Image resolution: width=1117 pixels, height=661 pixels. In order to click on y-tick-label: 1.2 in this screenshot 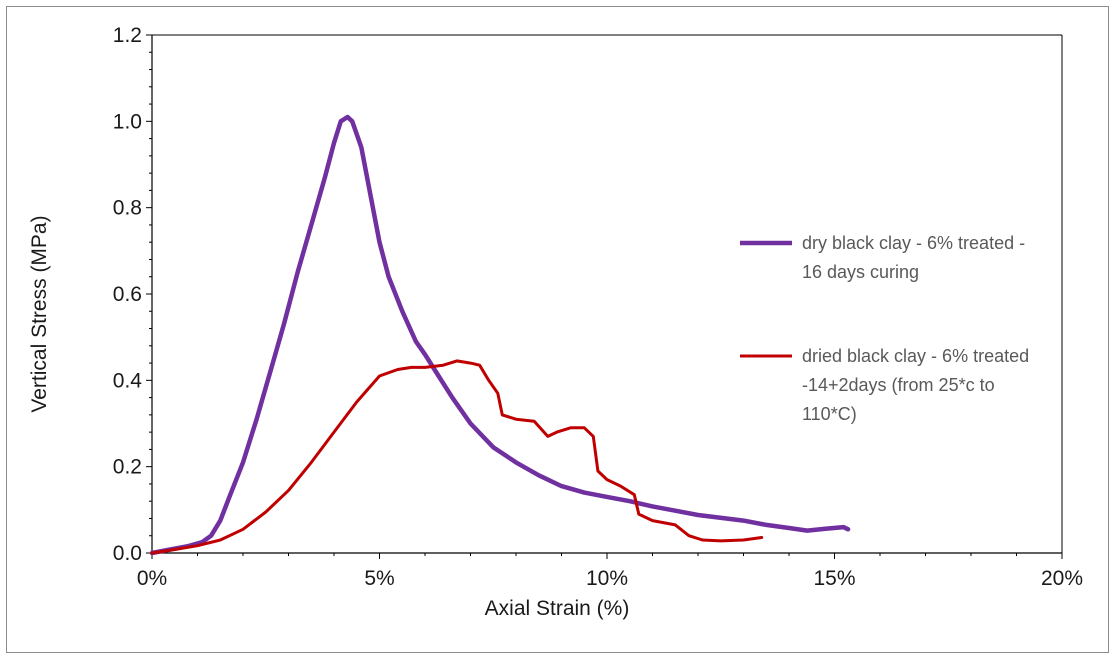, I will do `click(127, 35)`.